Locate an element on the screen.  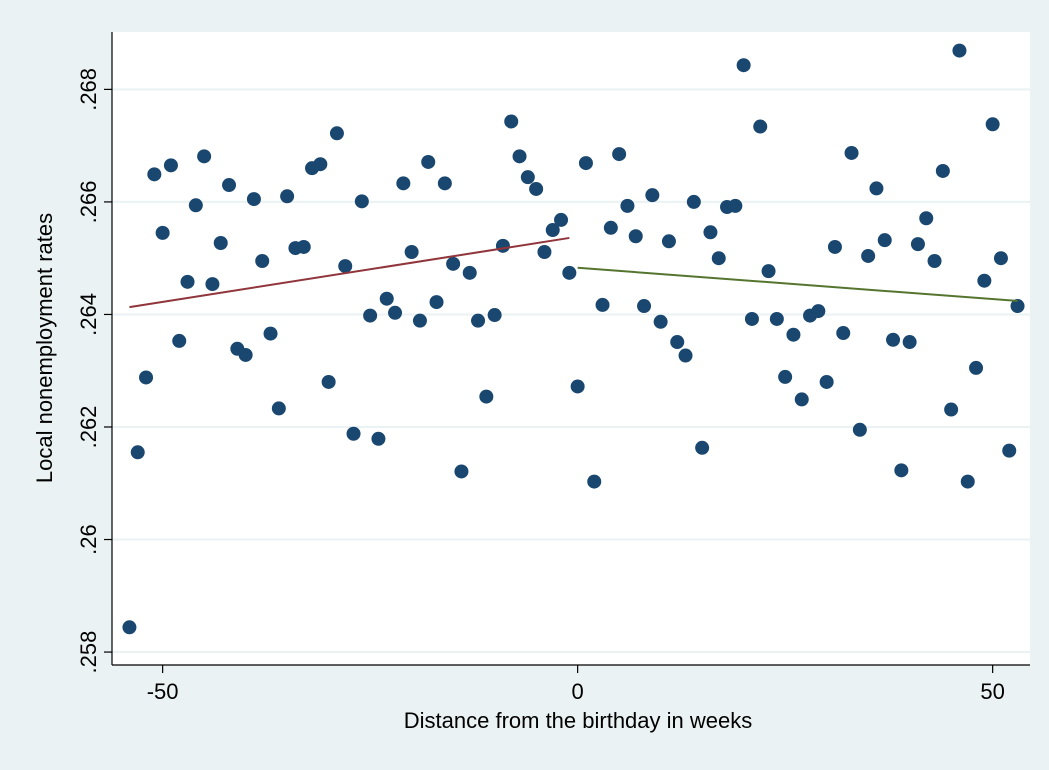
x-tick-label: 0 is located at coordinates (578, 691).